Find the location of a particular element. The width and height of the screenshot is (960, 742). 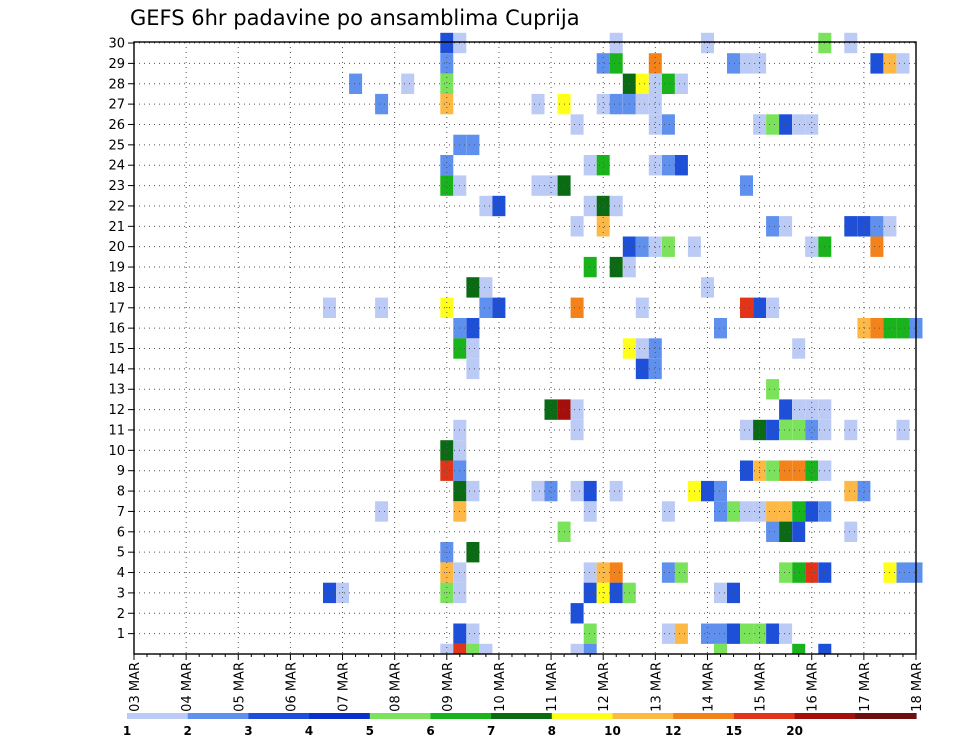

y-tick-label: 10 is located at coordinates (116, 451).